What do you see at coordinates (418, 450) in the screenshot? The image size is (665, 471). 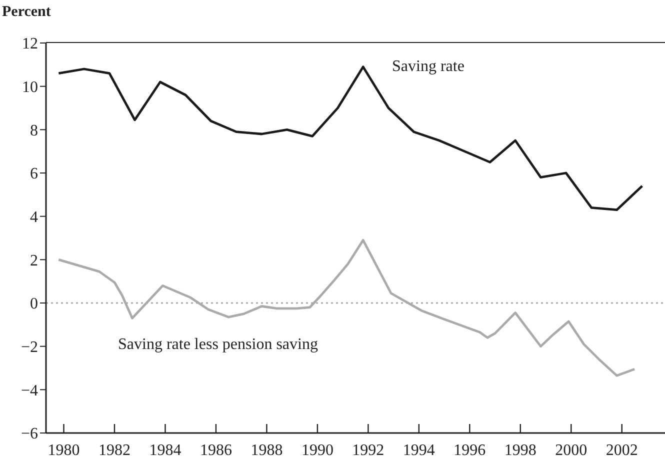 I see `x-tick-label: 1994` at bounding box center [418, 450].